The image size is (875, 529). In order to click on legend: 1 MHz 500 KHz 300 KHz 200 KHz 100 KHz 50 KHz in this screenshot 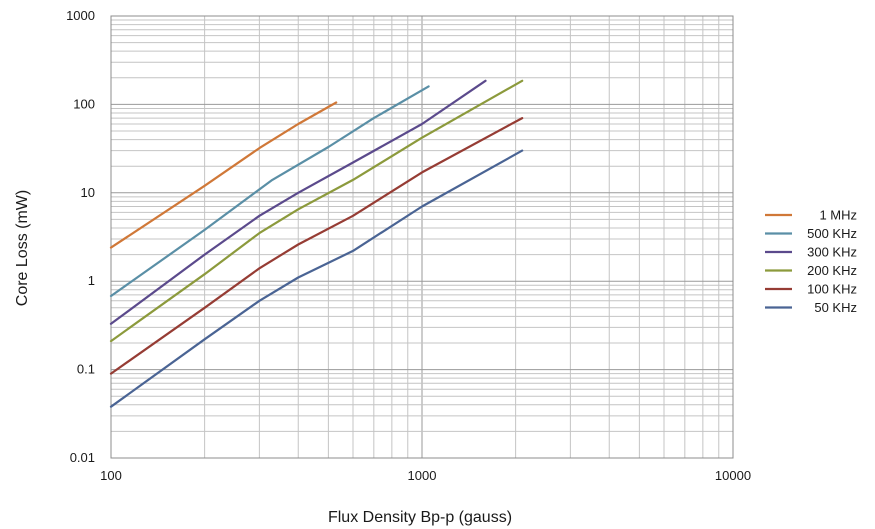, I will do `click(811, 261)`.